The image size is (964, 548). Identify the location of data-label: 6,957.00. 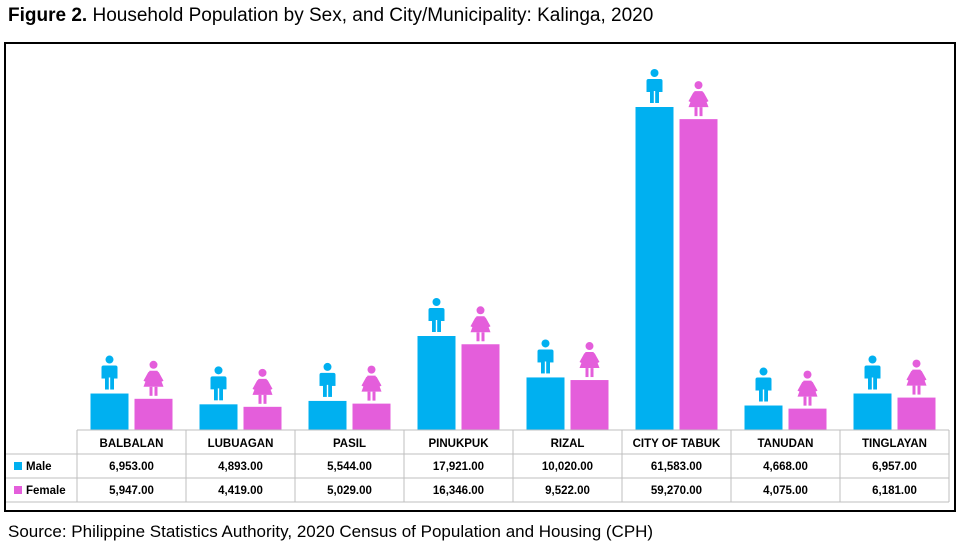
(894, 467).